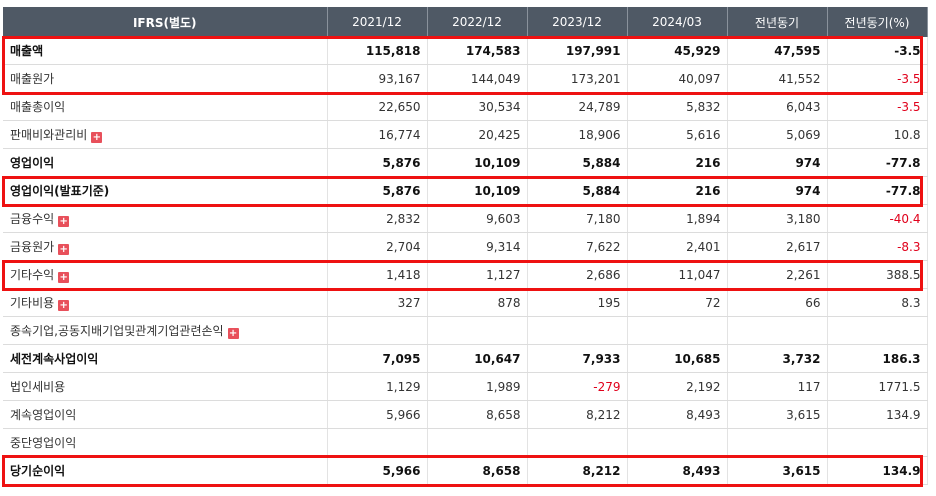  What do you see at coordinates (877, 246) in the screenshot?
I see `cell-prev-year-pct: -8.3` at bounding box center [877, 246].